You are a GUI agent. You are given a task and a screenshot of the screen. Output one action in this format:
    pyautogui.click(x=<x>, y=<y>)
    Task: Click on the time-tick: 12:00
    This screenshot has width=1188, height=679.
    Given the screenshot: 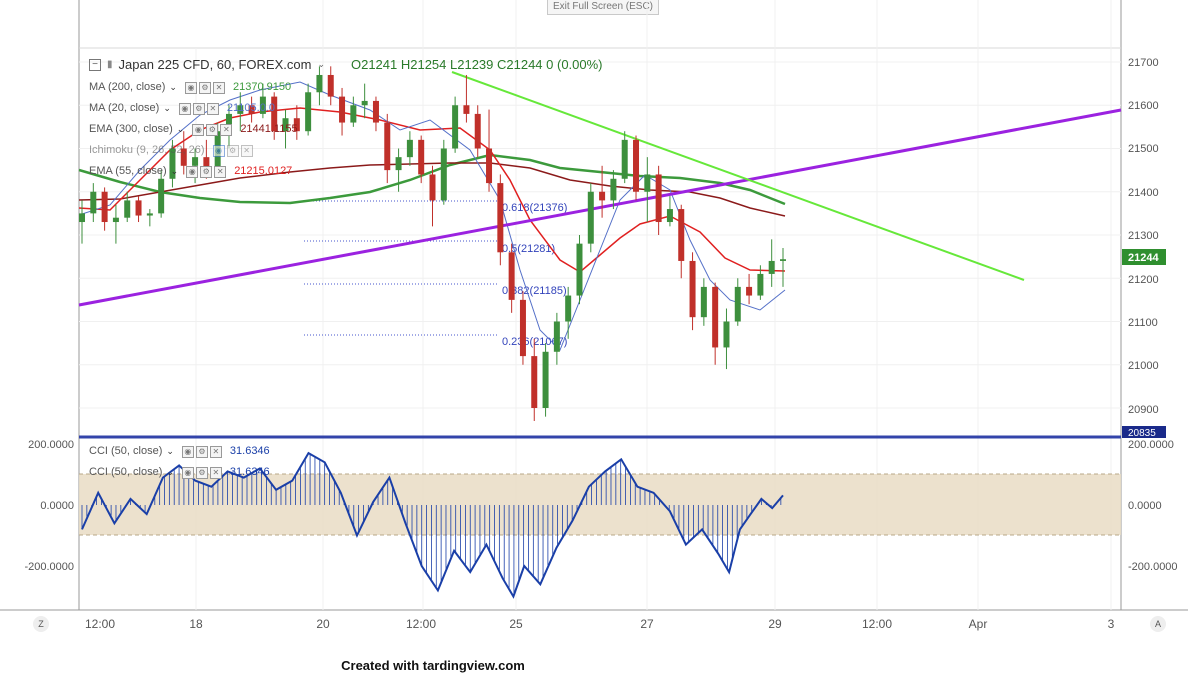 What is the action you would take?
    pyautogui.click(x=100, y=624)
    